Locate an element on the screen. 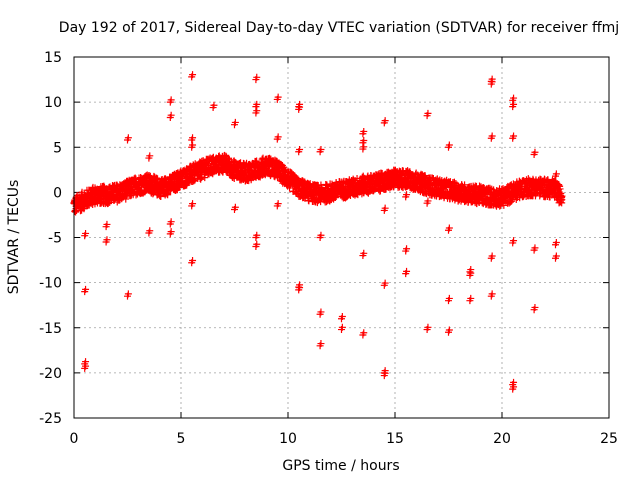 This screenshot has width=640, height=480. x-tick-label: 25 is located at coordinates (609, 439).